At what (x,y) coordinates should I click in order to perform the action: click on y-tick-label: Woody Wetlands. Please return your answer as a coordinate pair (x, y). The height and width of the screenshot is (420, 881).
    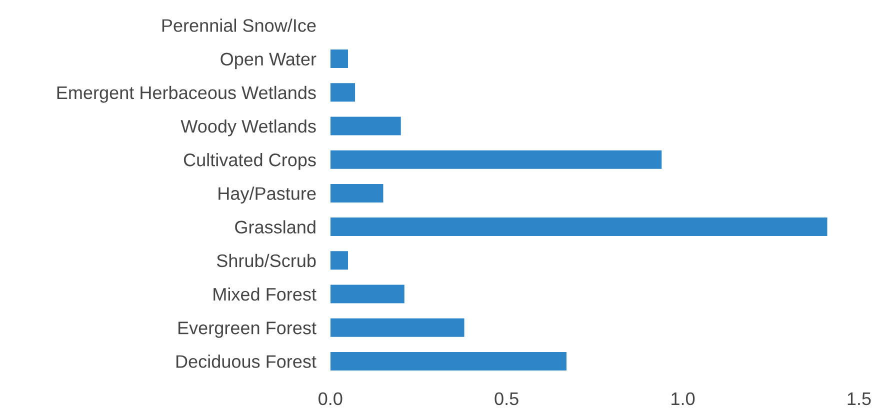
    Looking at the image, I should click on (248, 127).